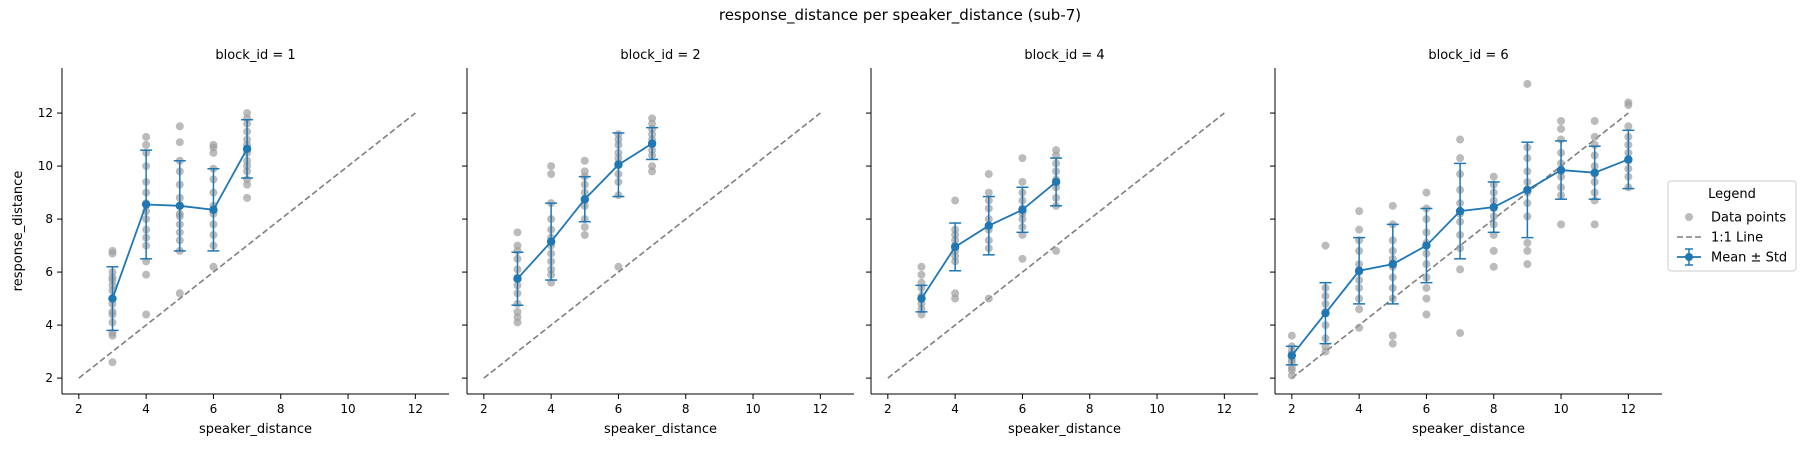 Image resolution: width=1800 pixels, height=450 pixels. I want to click on legend-frame, so click(1732, 226).